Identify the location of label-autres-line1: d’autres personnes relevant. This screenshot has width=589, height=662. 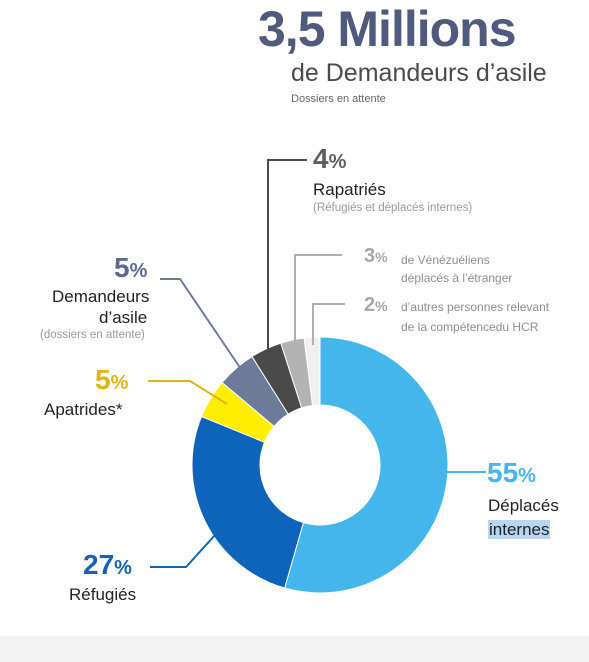
(475, 307).